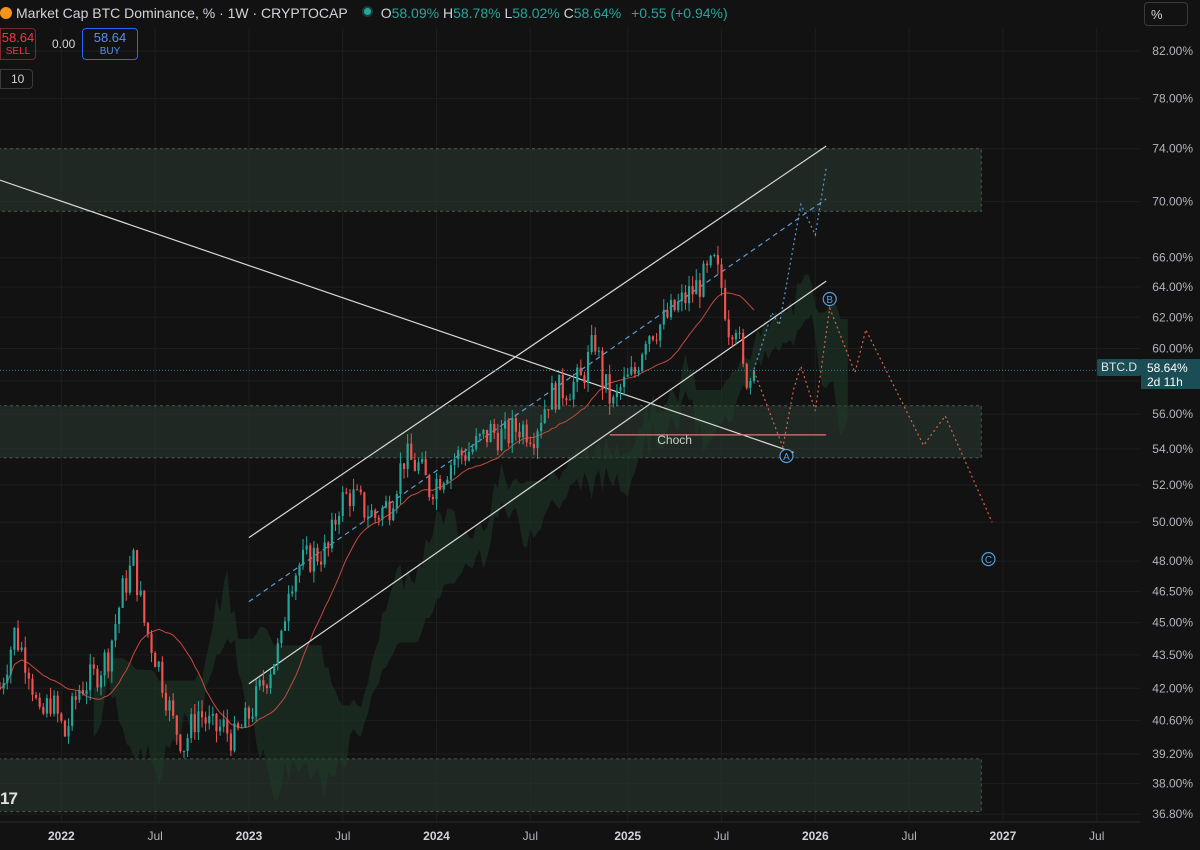 Image resolution: width=1200 pixels, height=850 pixels. I want to click on price-tick-label: 60.00%, so click(1172, 349).